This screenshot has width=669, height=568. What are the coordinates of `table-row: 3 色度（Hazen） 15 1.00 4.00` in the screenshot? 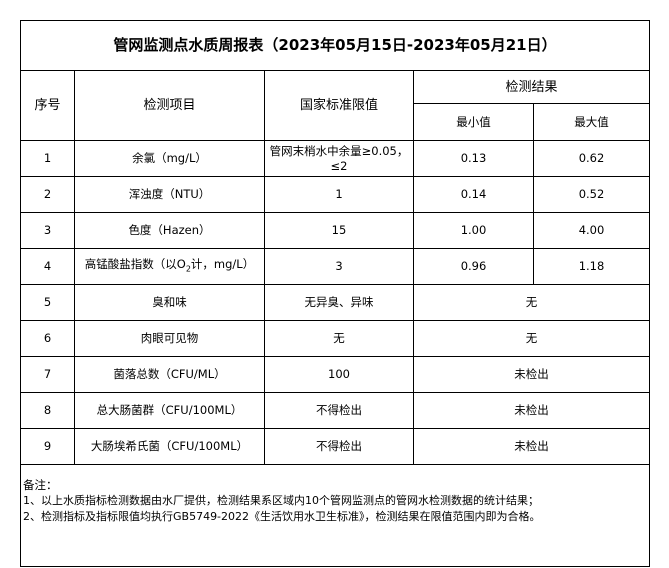 It's located at (335, 230).